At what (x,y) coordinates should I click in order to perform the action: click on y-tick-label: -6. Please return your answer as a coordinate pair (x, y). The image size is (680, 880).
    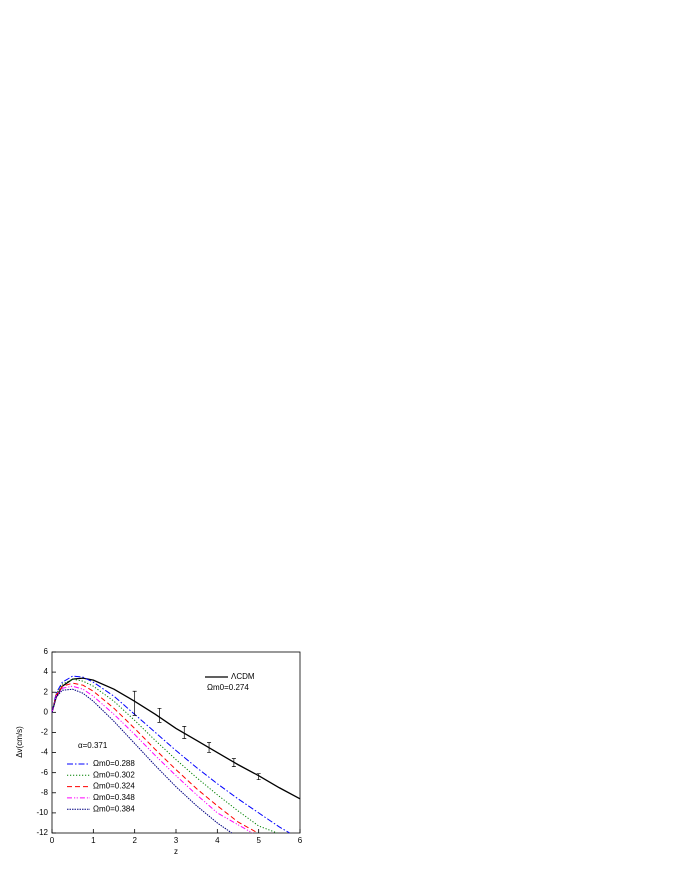
    Looking at the image, I should click on (45, 772).